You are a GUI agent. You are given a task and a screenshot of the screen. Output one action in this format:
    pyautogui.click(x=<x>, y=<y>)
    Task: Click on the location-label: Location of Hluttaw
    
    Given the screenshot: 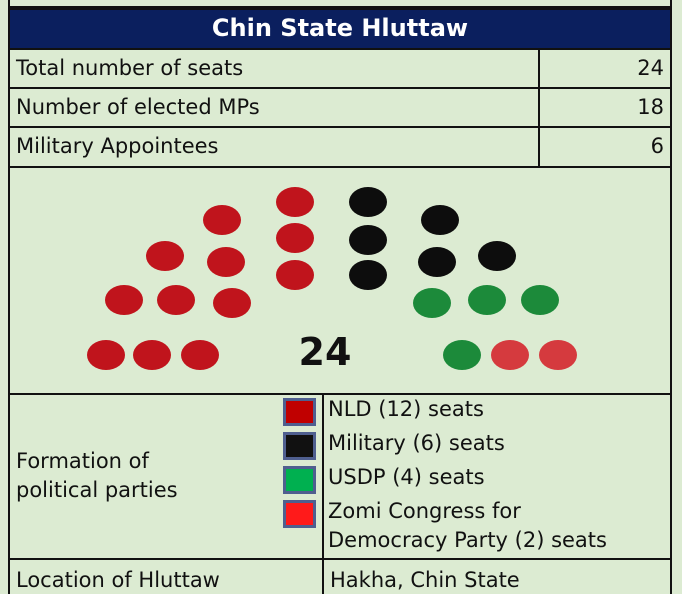 What is the action you would take?
    pyautogui.click(x=118, y=580)
    